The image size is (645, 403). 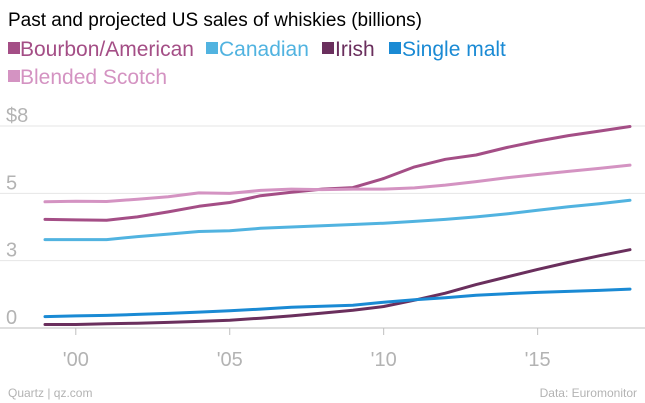 I want to click on legend-label-single-malt: Single malt, so click(x=454, y=49).